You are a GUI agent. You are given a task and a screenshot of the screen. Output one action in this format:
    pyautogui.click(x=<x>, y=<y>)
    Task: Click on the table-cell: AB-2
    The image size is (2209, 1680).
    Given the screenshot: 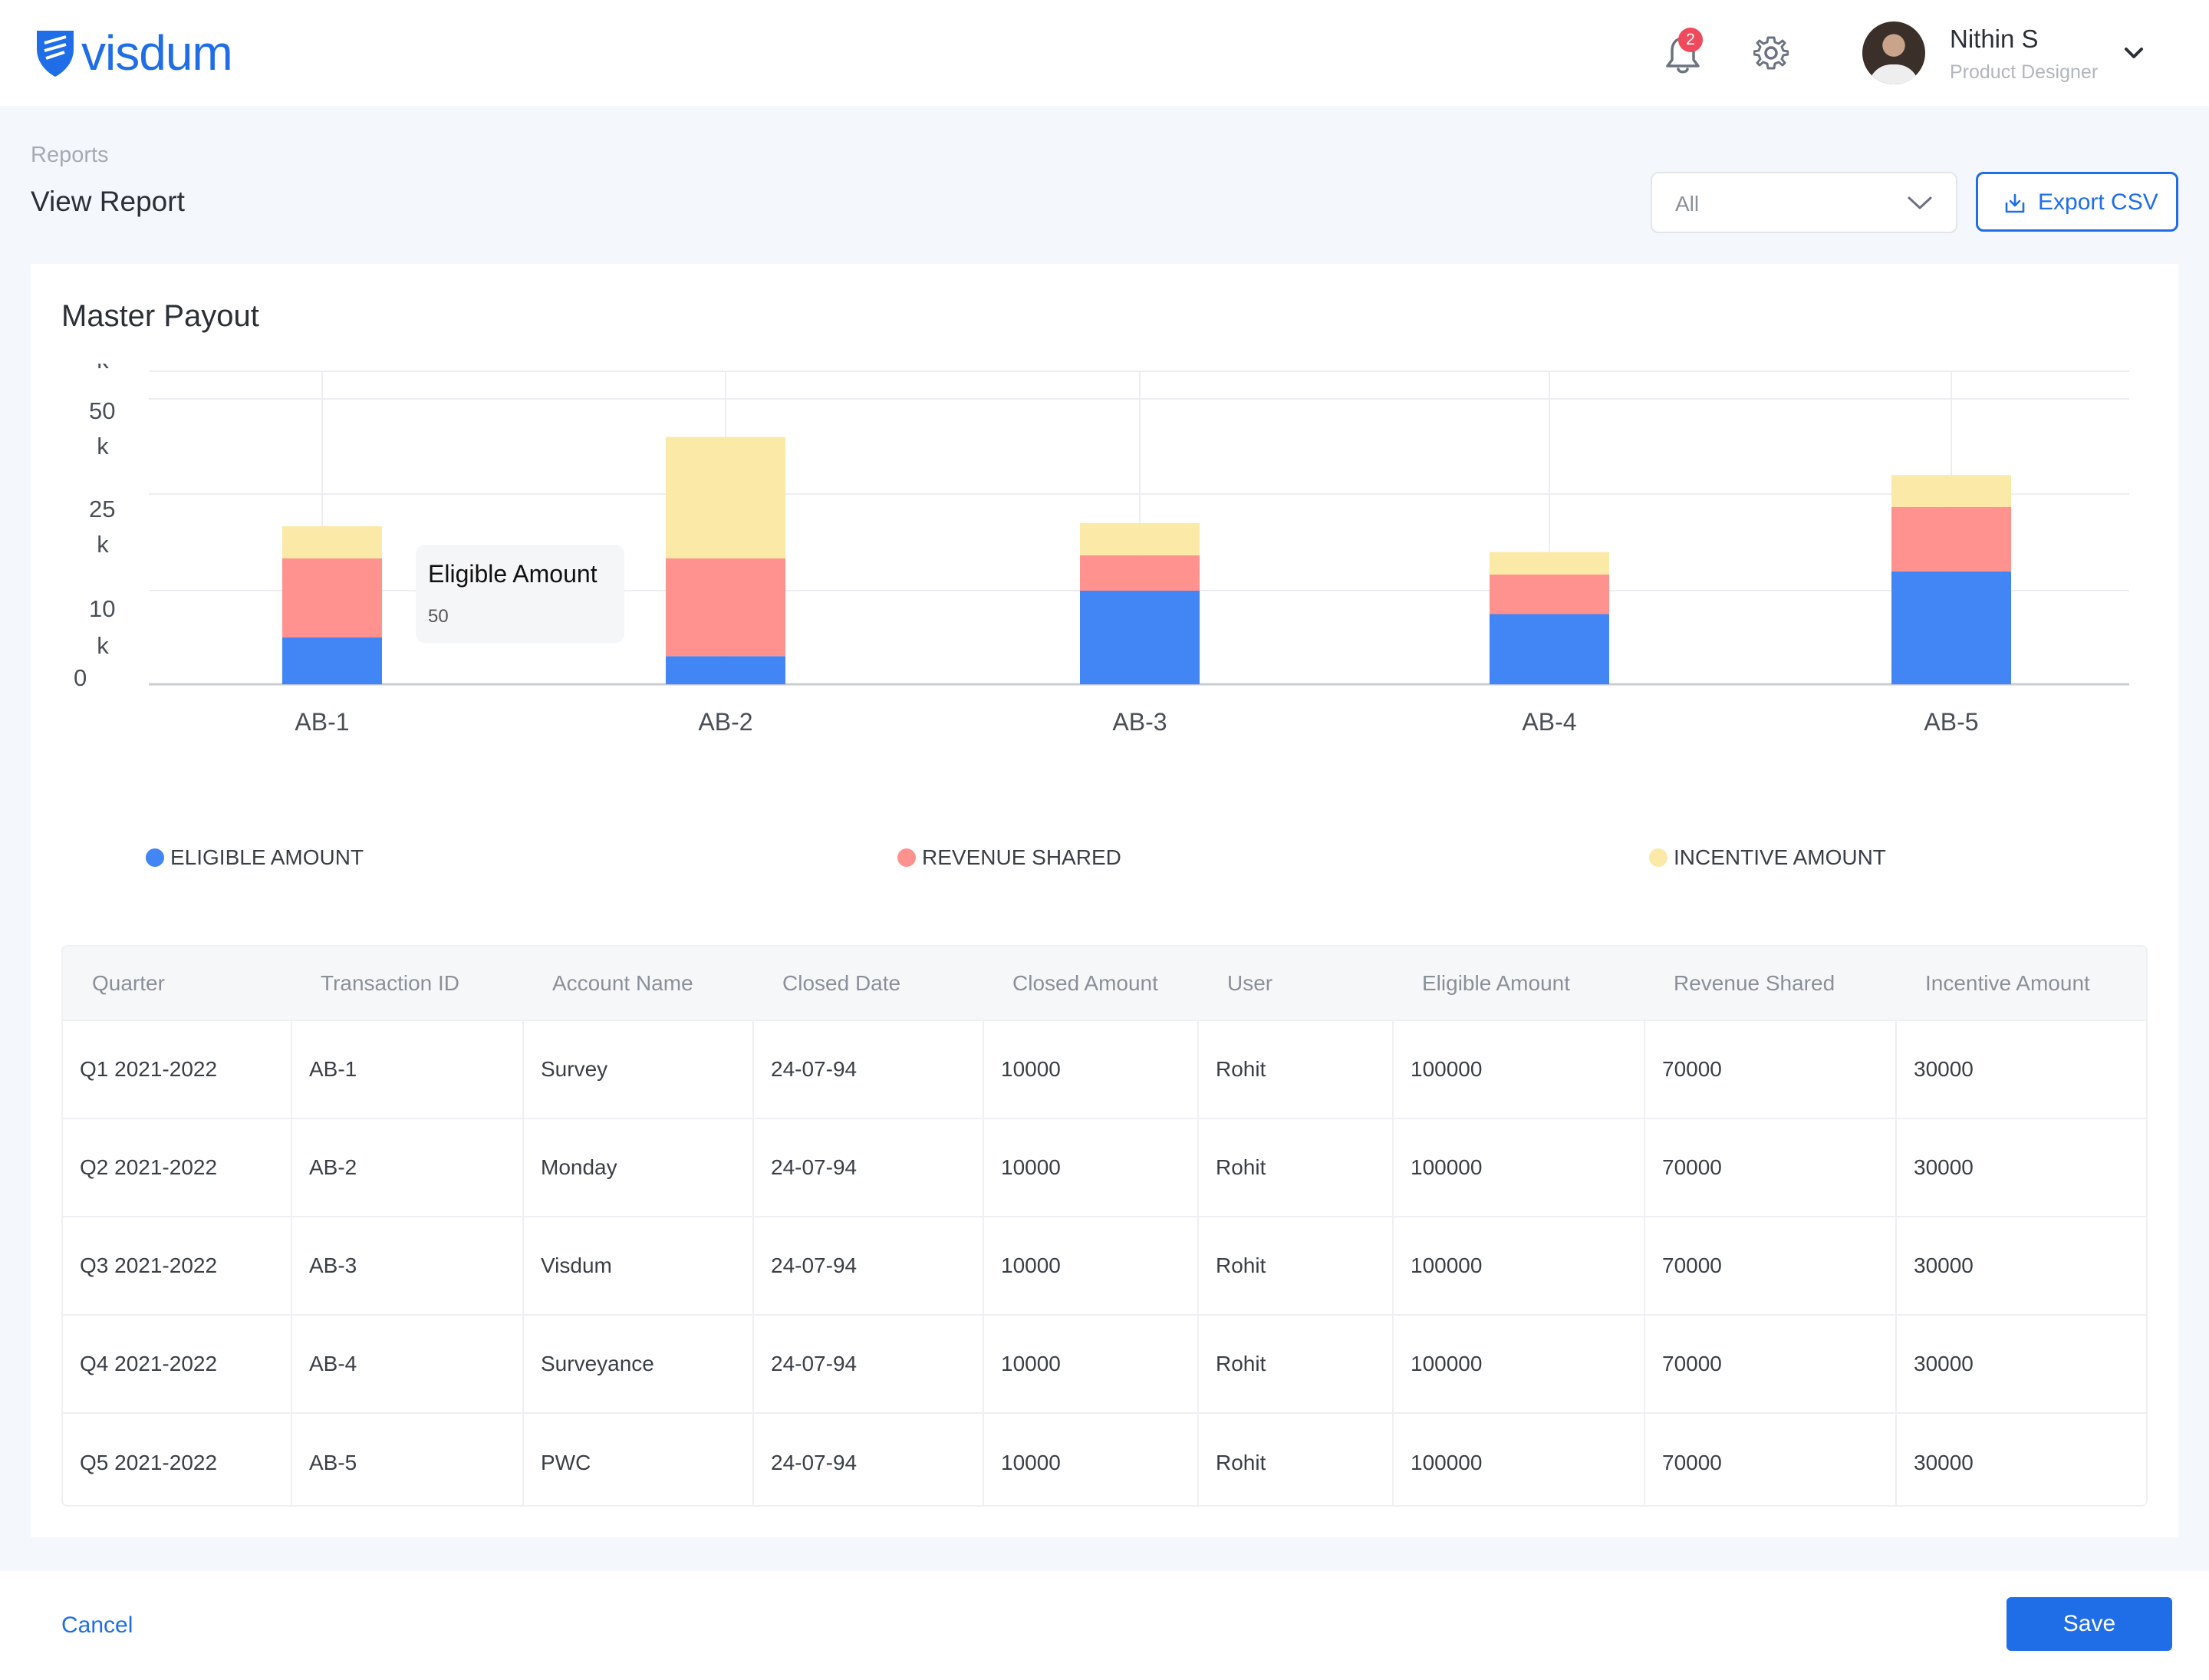 What is the action you would take?
    pyautogui.click(x=407, y=1167)
    